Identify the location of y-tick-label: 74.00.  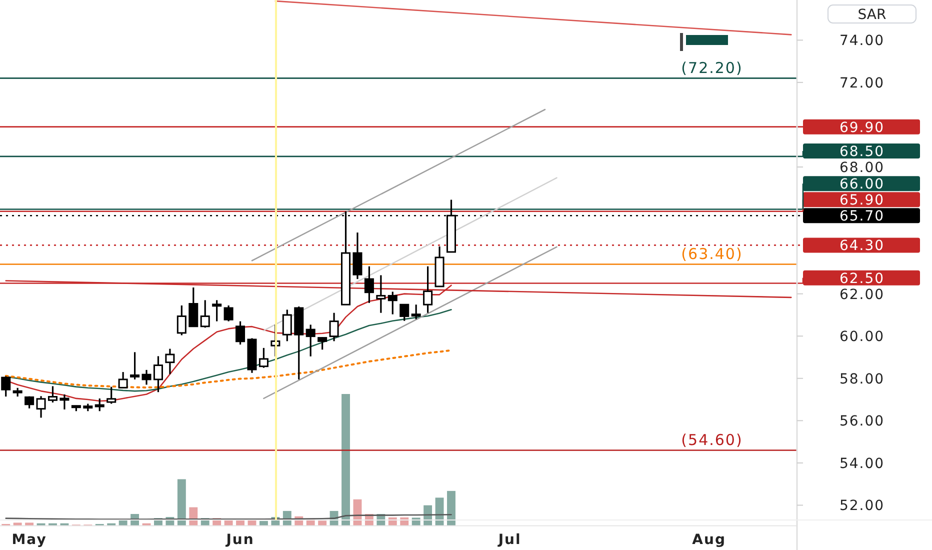
(862, 41).